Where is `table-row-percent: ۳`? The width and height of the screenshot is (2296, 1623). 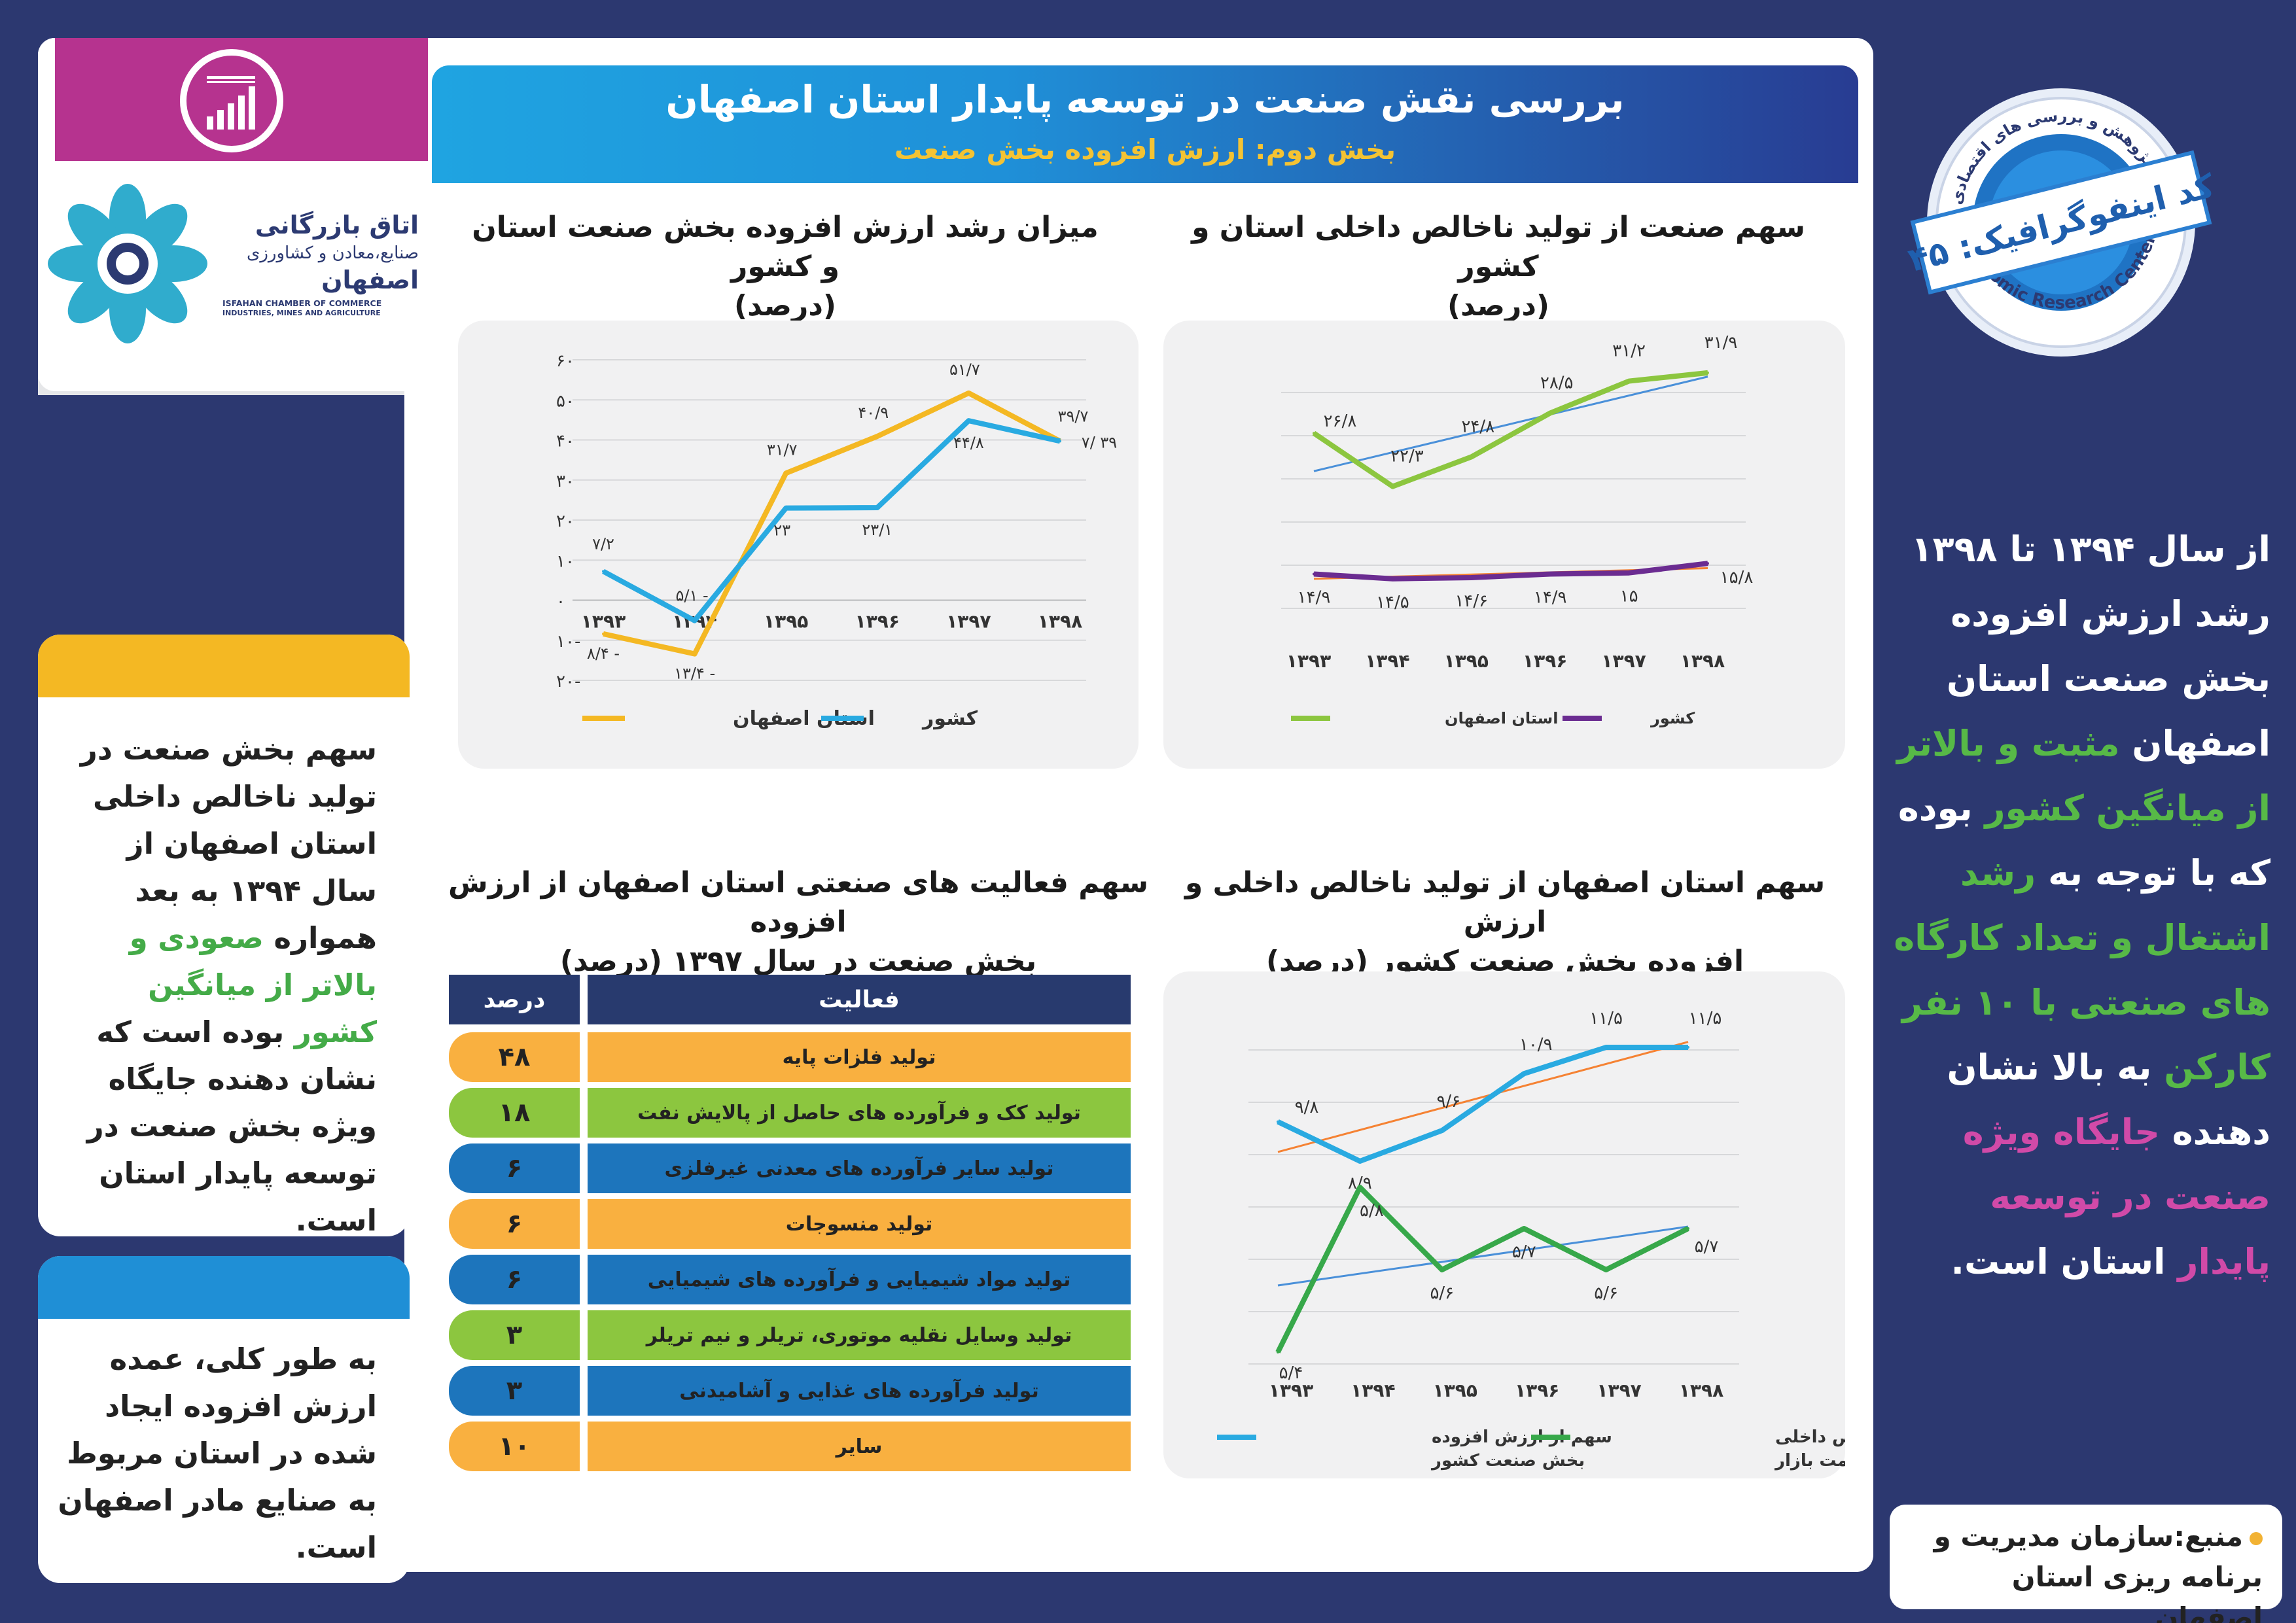 table-row-percent: ۳ is located at coordinates (514, 1391).